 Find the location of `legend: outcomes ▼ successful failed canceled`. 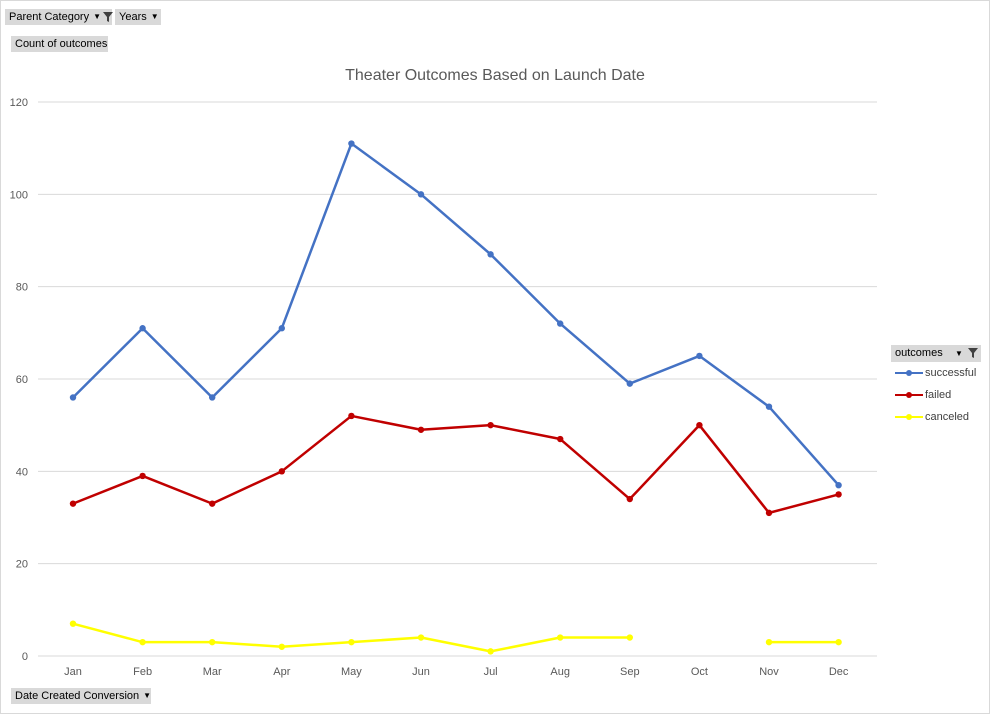

legend: outcomes ▼ successful failed canceled is located at coordinates (936, 386).